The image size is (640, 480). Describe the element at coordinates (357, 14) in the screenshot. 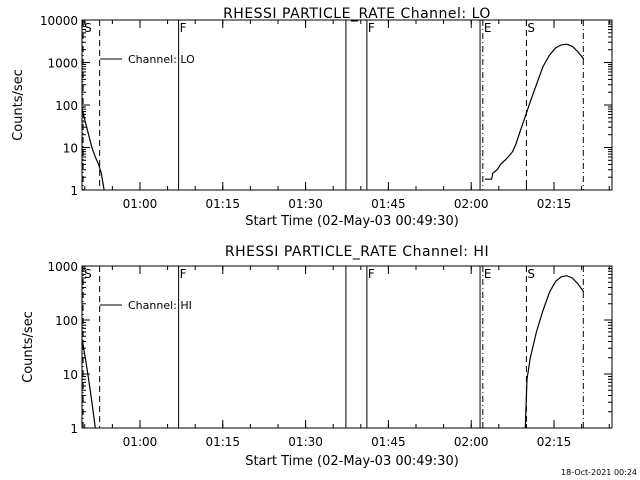

I see `chart-title: RHESSI PARTICLE_RATE Channel: LO` at that location.